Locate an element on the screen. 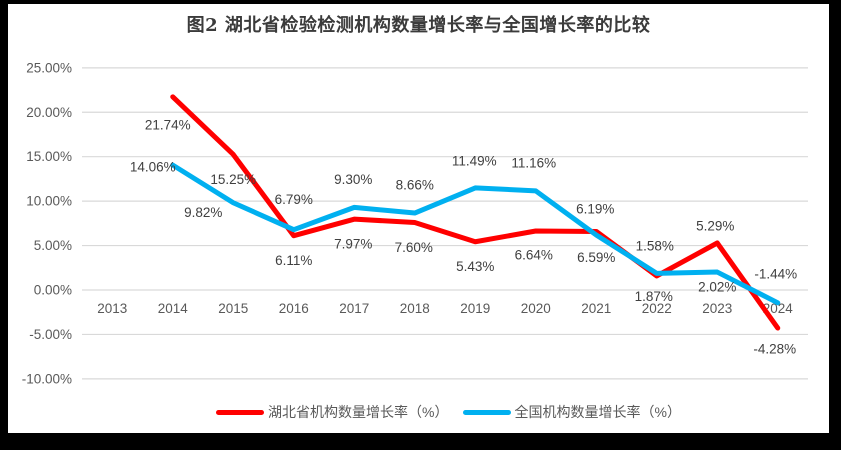 The width and height of the screenshot is (841, 450). x-tick-label: 2022 is located at coordinates (657, 308).